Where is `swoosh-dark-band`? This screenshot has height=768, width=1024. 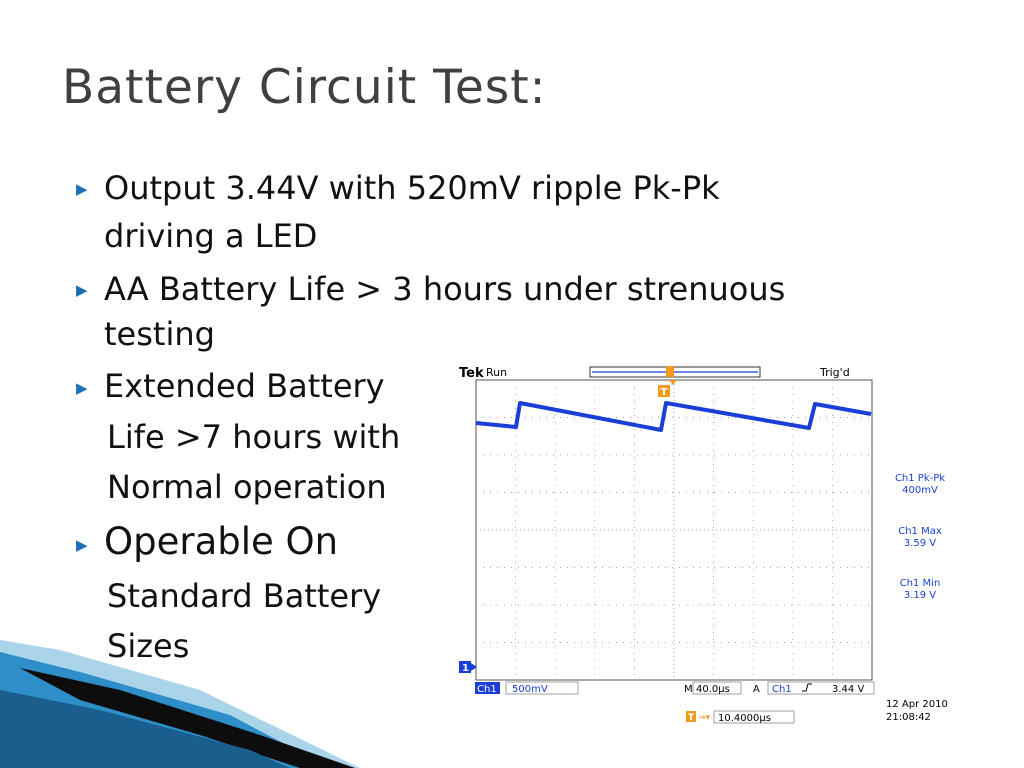 swoosh-dark-band is located at coordinates (187, 718).